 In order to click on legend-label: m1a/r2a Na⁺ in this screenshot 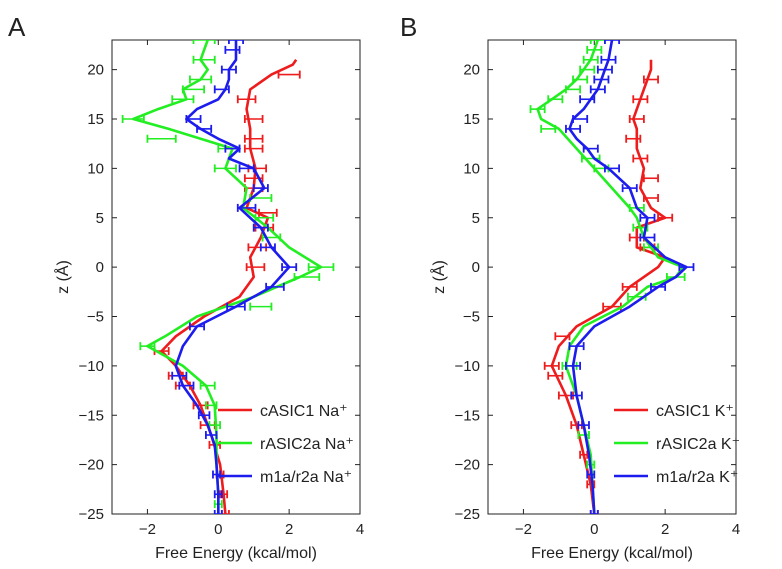, I will do `click(306, 477)`.